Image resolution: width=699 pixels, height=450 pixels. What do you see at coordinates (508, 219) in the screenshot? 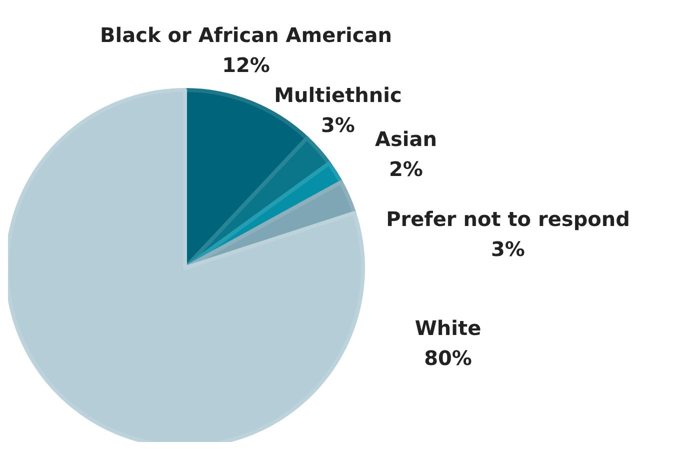
I see `slice-label: Prefer not to respond` at bounding box center [508, 219].